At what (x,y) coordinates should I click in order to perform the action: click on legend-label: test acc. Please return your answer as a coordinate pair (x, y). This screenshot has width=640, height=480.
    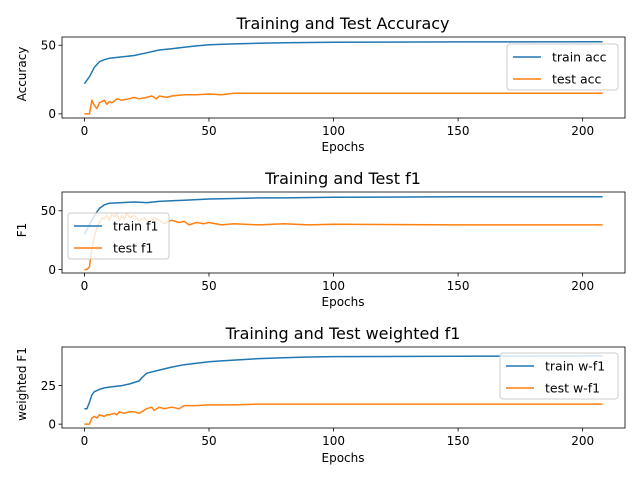
    Looking at the image, I should click on (577, 79).